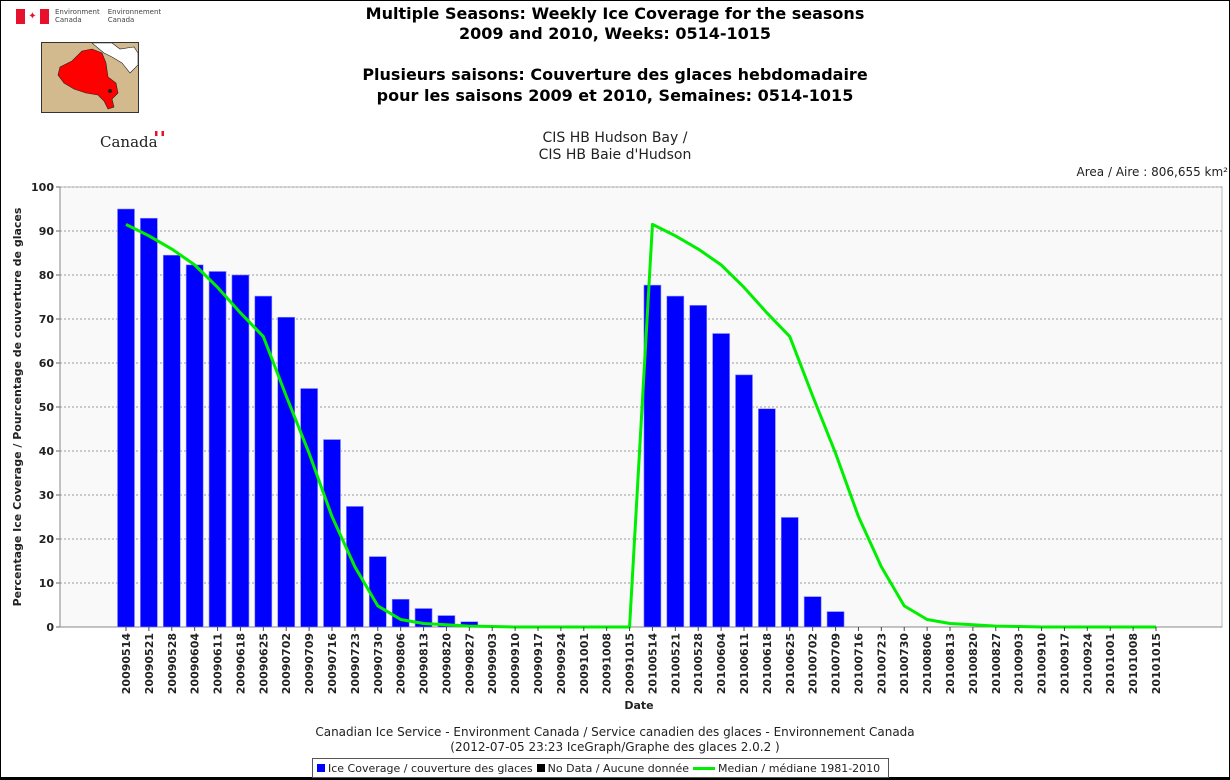 The height and width of the screenshot is (780, 1230). I want to click on x-tick-label: 20100917, so click(1064, 663).